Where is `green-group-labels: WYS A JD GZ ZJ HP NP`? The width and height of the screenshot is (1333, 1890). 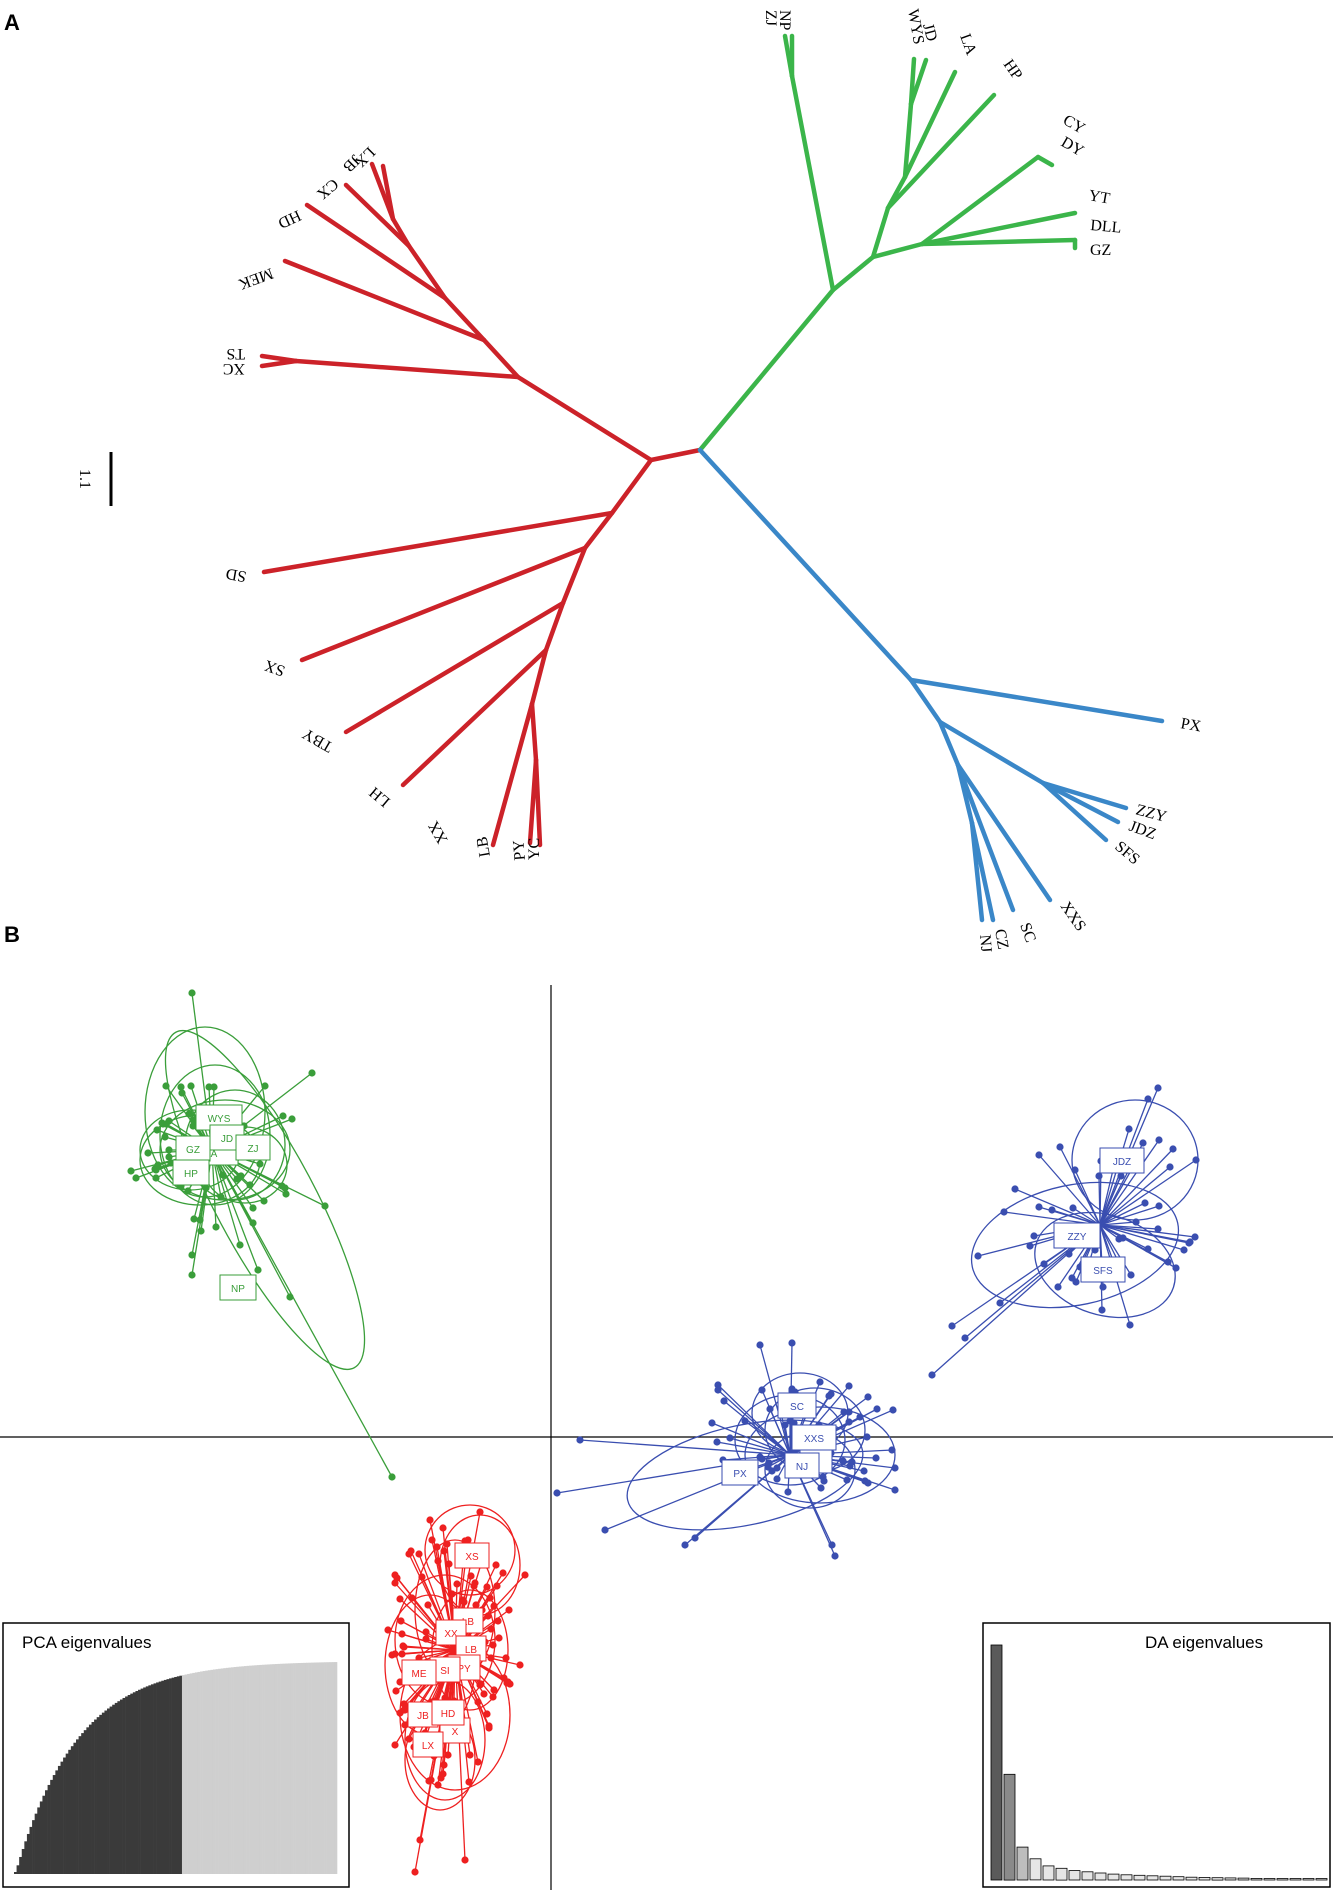
green-group-labels: WYS A JD GZ ZJ HP NP is located at coordinates (221, 1202).